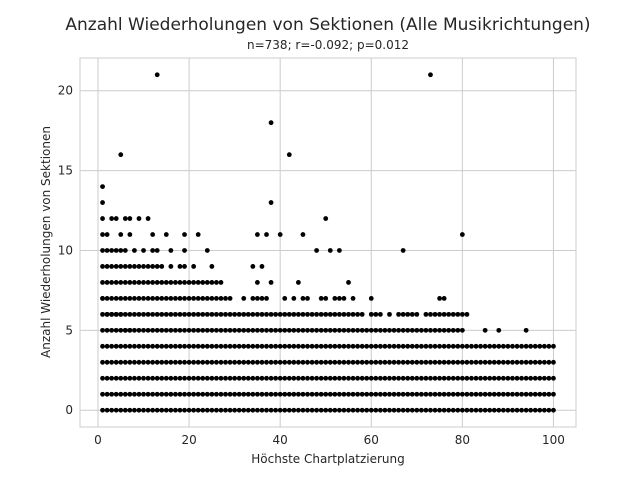  Describe the element at coordinates (69, 410) in the screenshot. I see `y-tick-label: 0` at that location.